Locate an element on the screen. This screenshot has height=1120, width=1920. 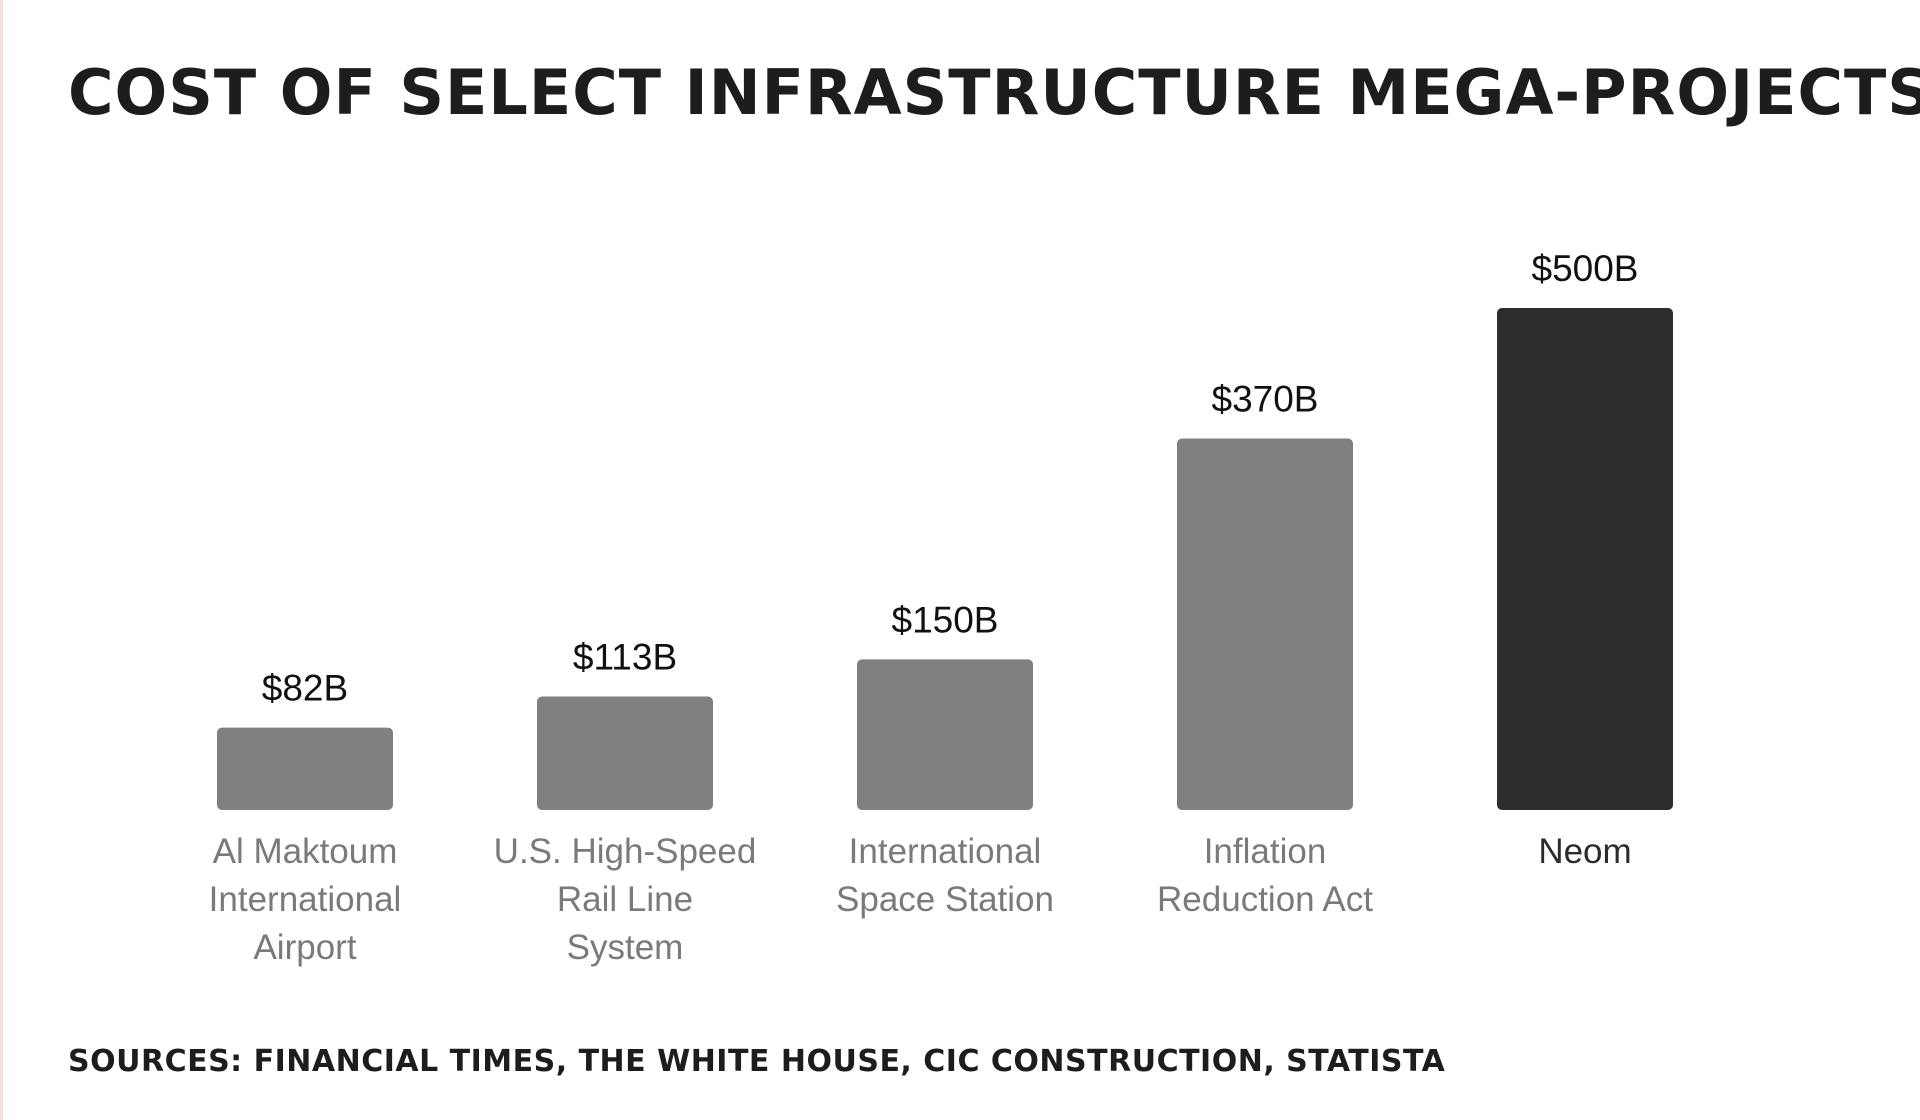
value-label-4: $500B is located at coordinates (1585, 268).